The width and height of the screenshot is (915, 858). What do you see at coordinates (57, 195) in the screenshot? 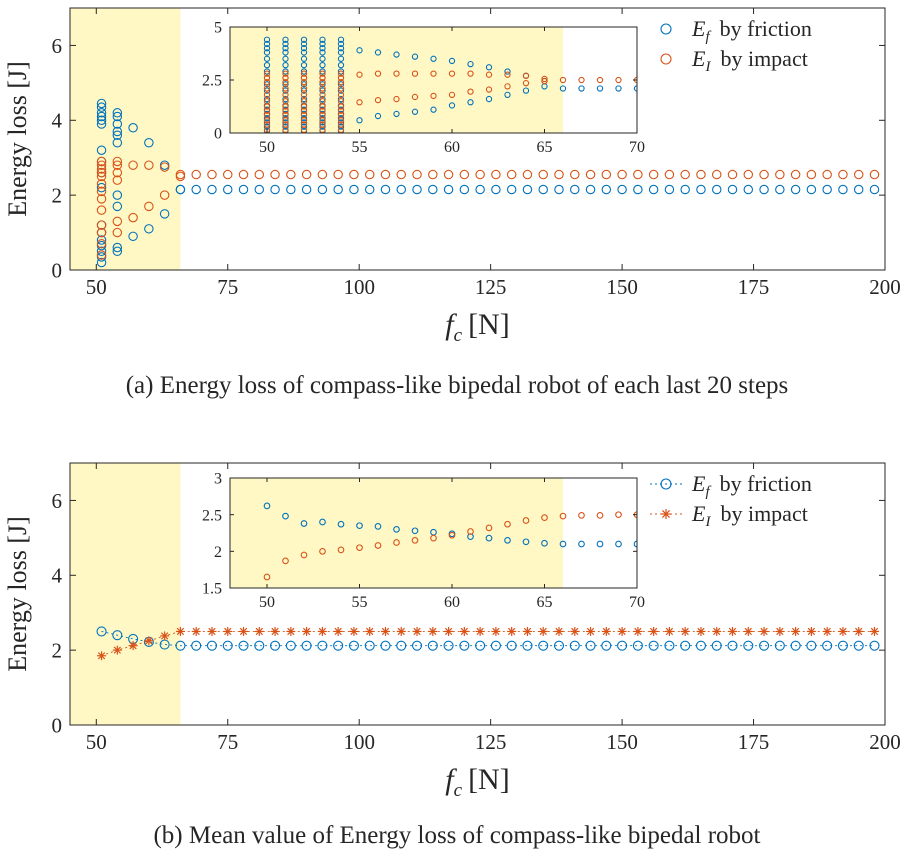
I see `y-tick-label: 2` at bounding box center [57, 195].